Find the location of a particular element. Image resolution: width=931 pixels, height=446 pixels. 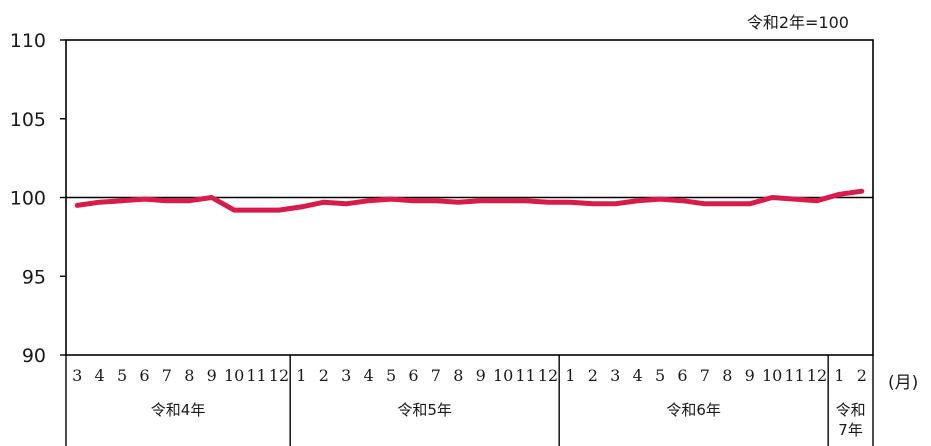

y-tick-label: 90 is located at coordinates (34, 356).